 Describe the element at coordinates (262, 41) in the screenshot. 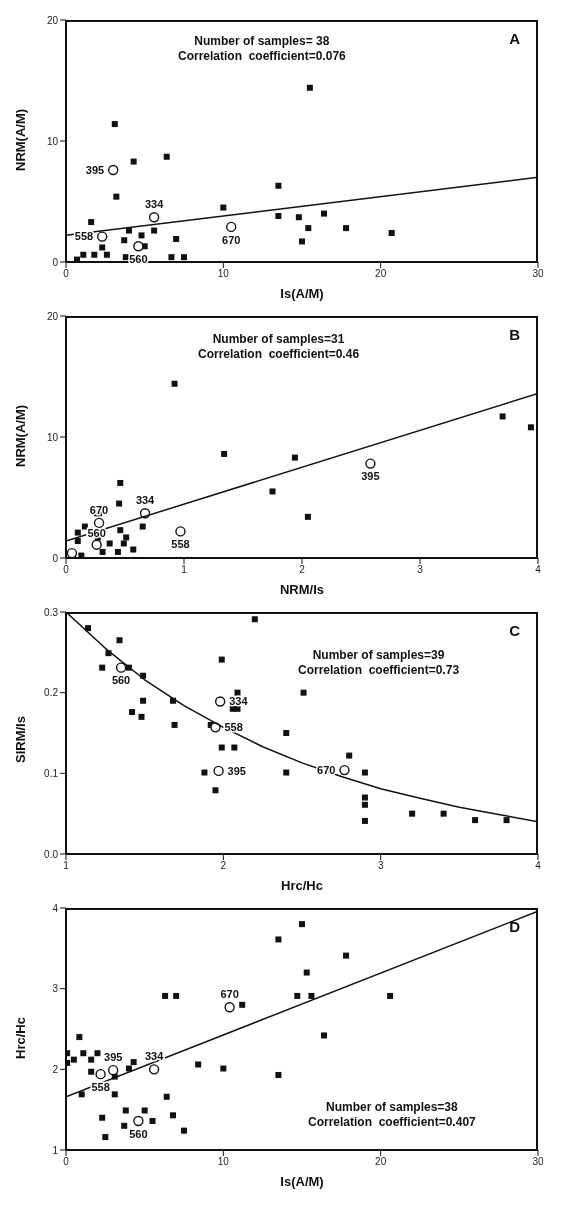

I see `annotation: Number of samples= 38` at that location.